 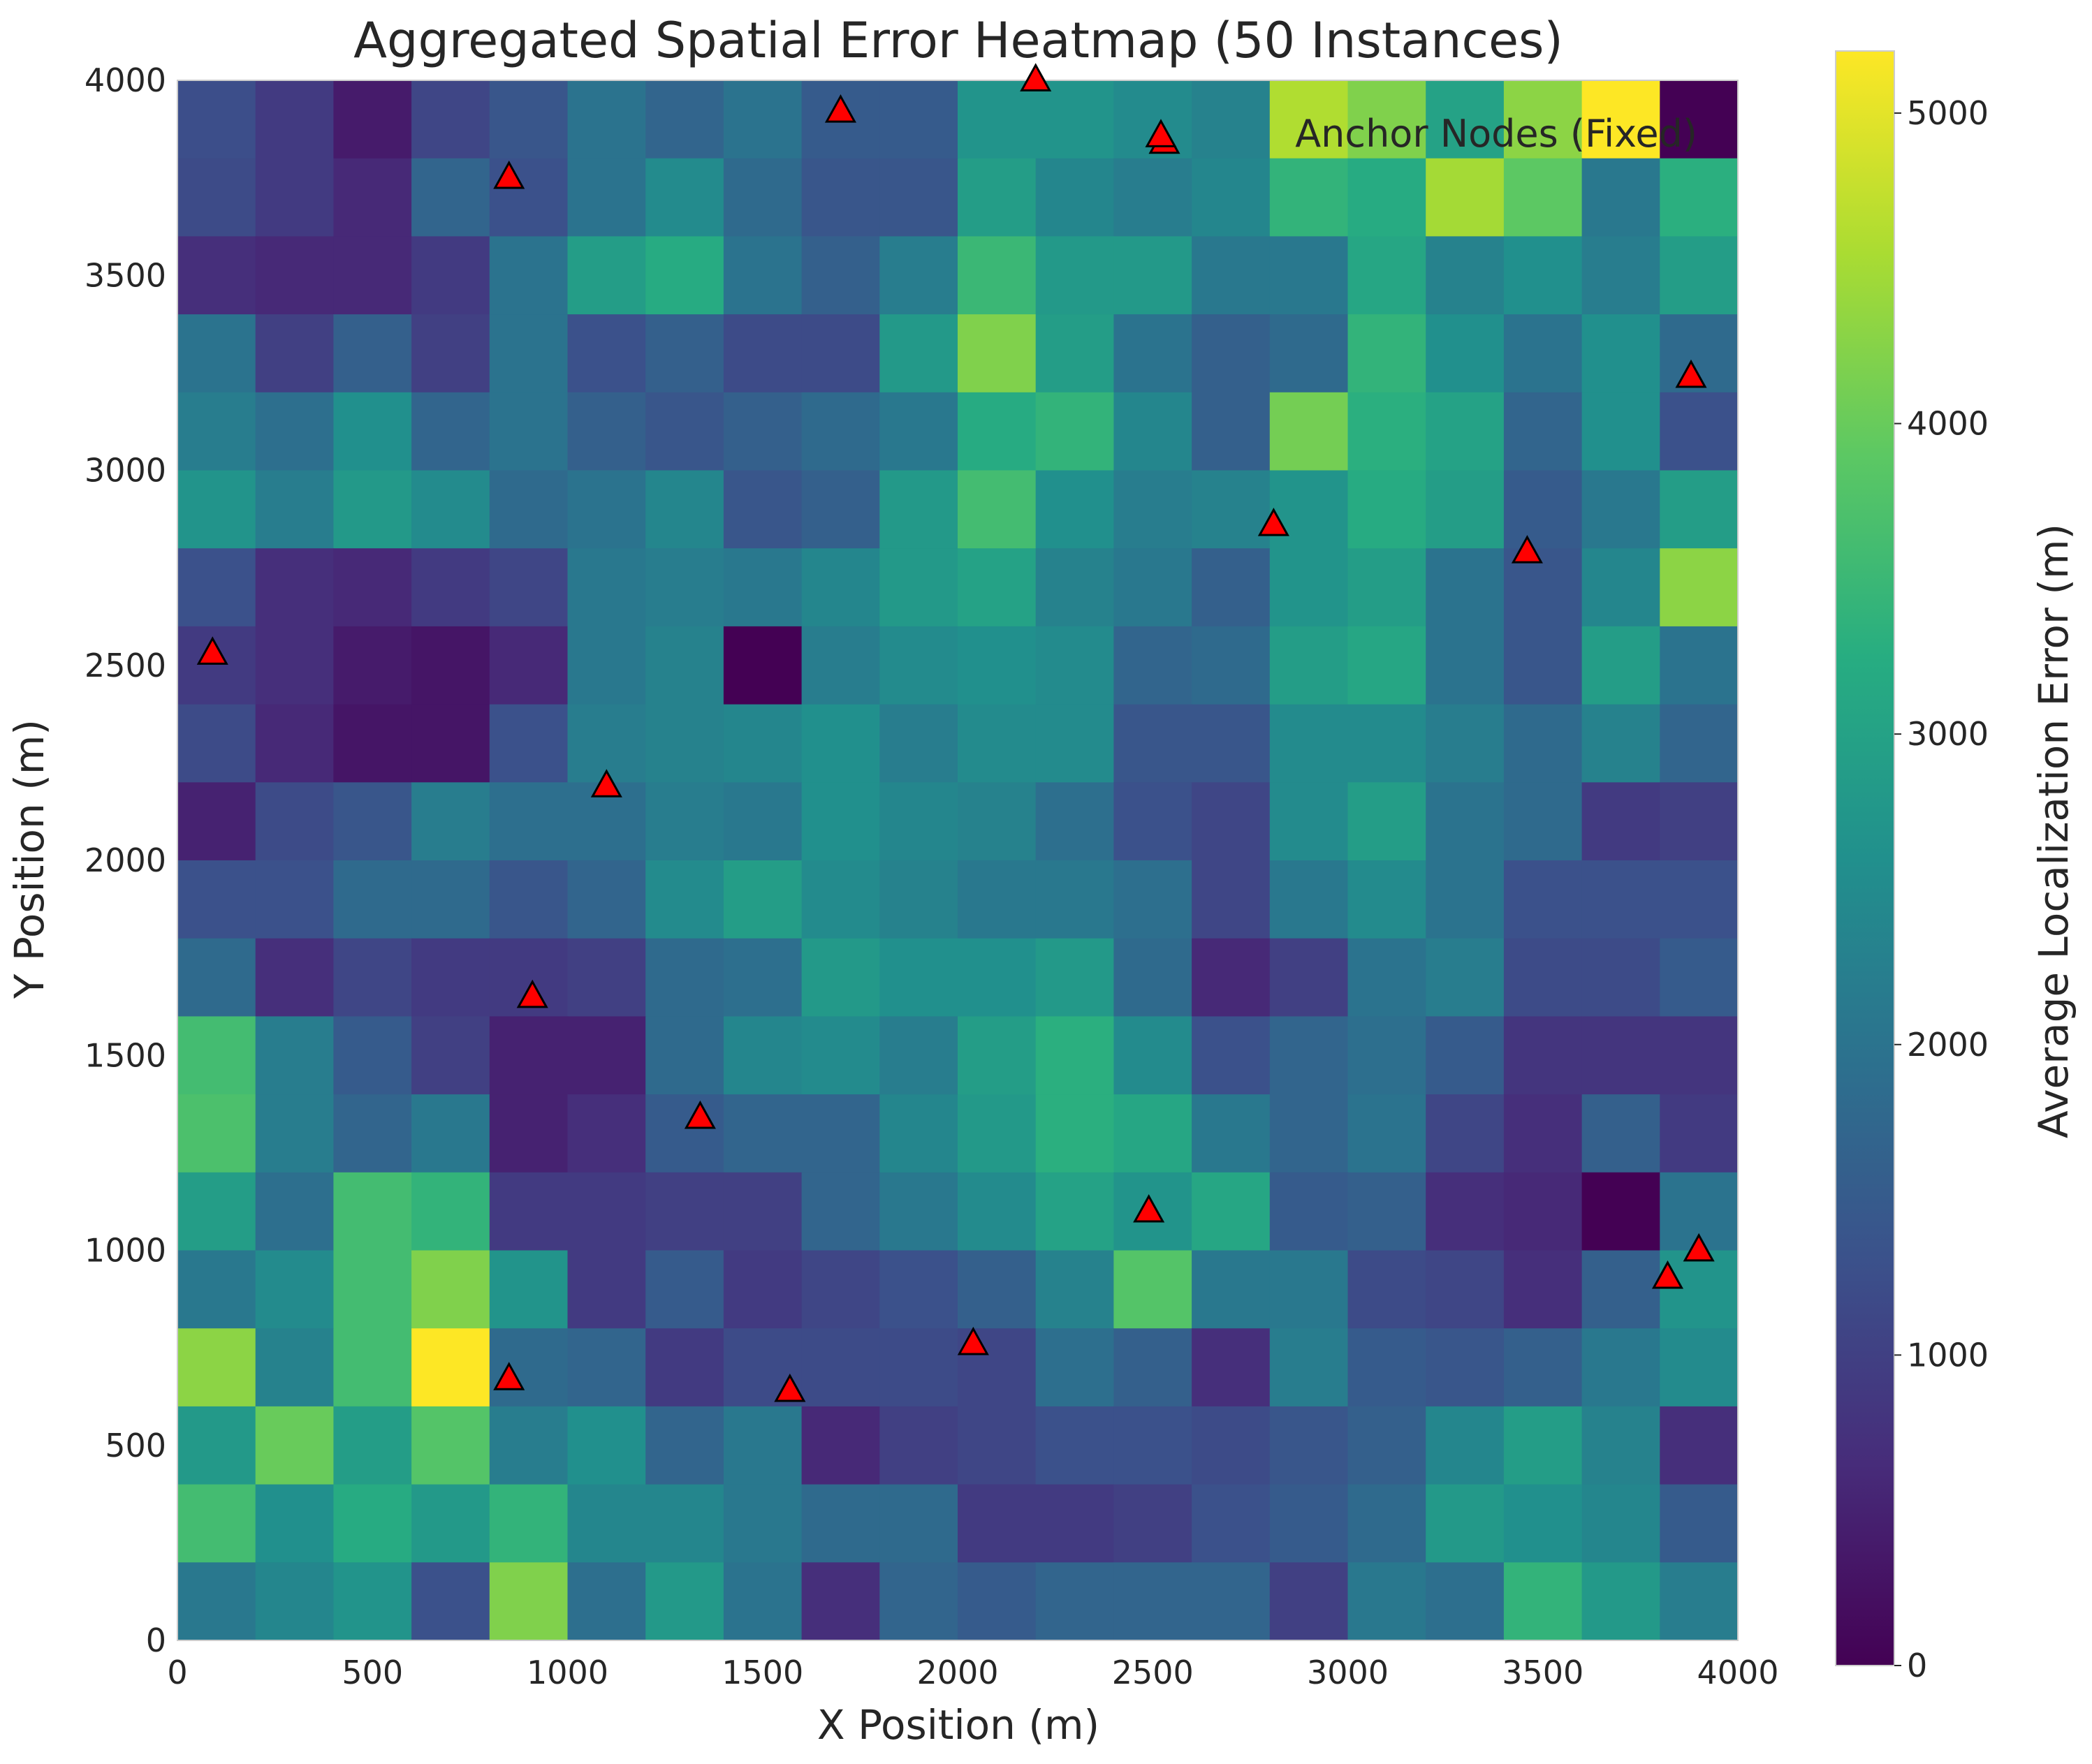 What do you see at coordinates (126, 275) in the screenshot?
I see `y-tick-label: 3500` at bounding box center [126, 275].